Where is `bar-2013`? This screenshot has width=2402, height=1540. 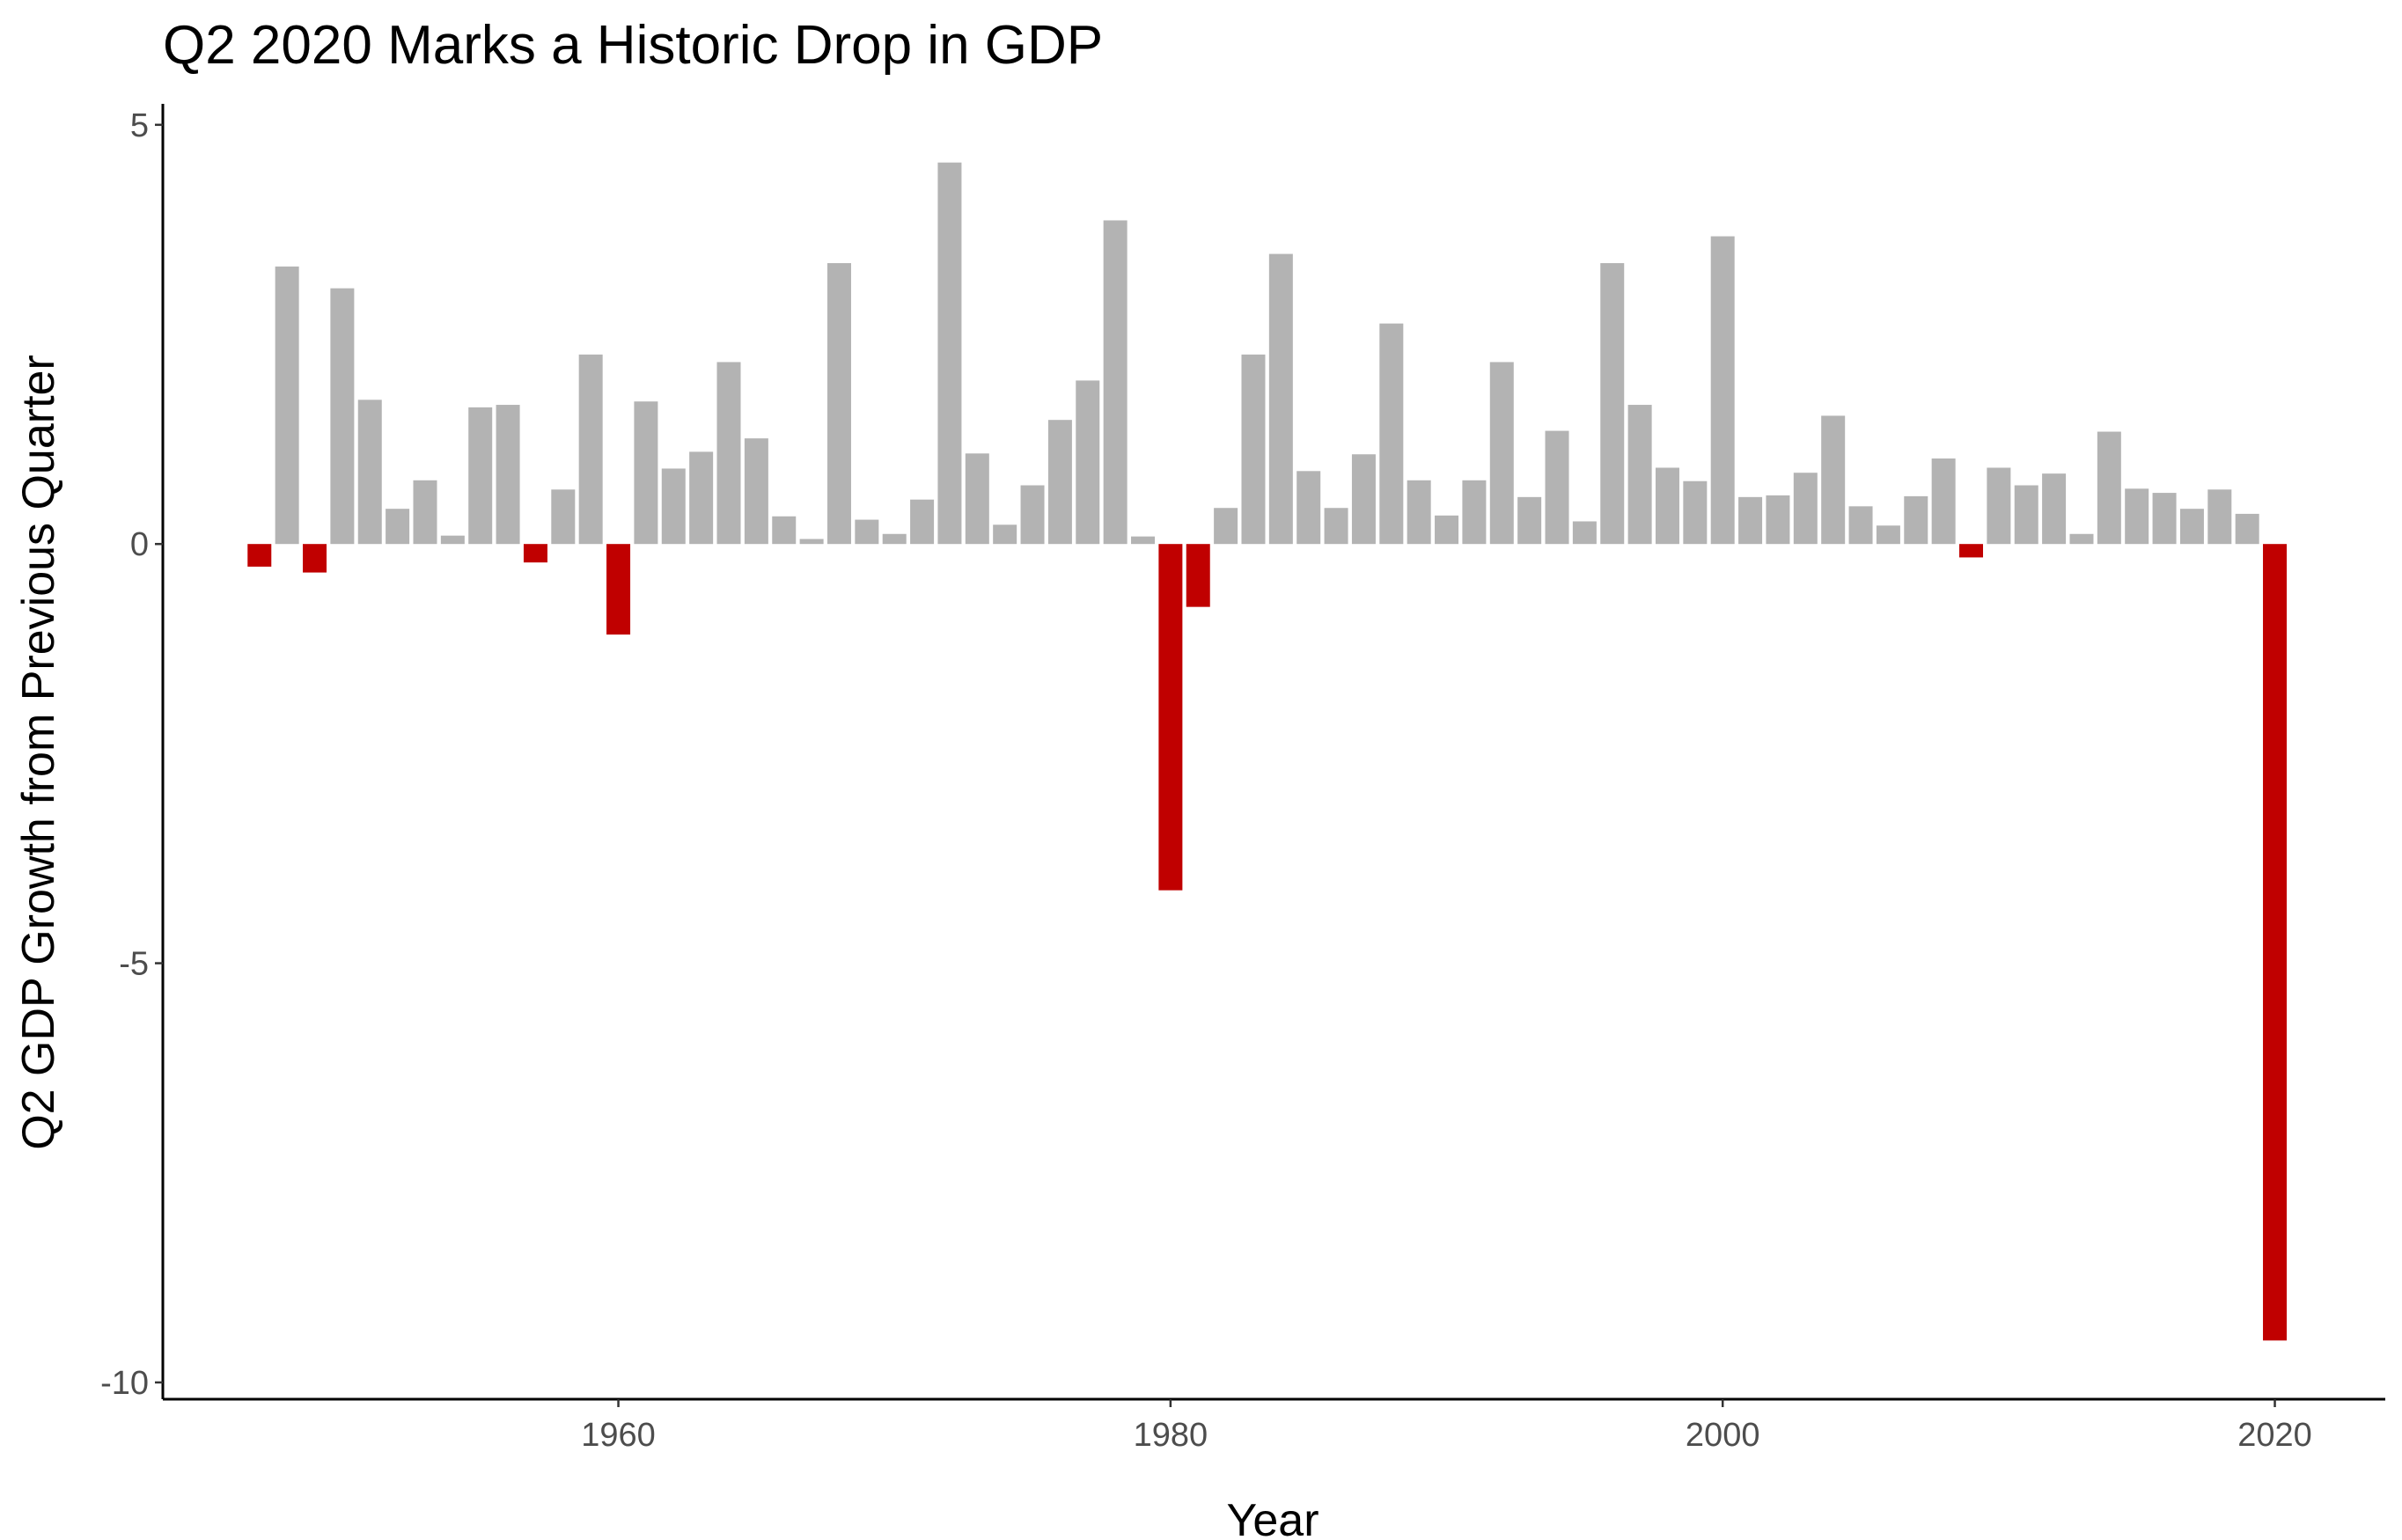
bar-2013 is located at coordinates (2081, 539).